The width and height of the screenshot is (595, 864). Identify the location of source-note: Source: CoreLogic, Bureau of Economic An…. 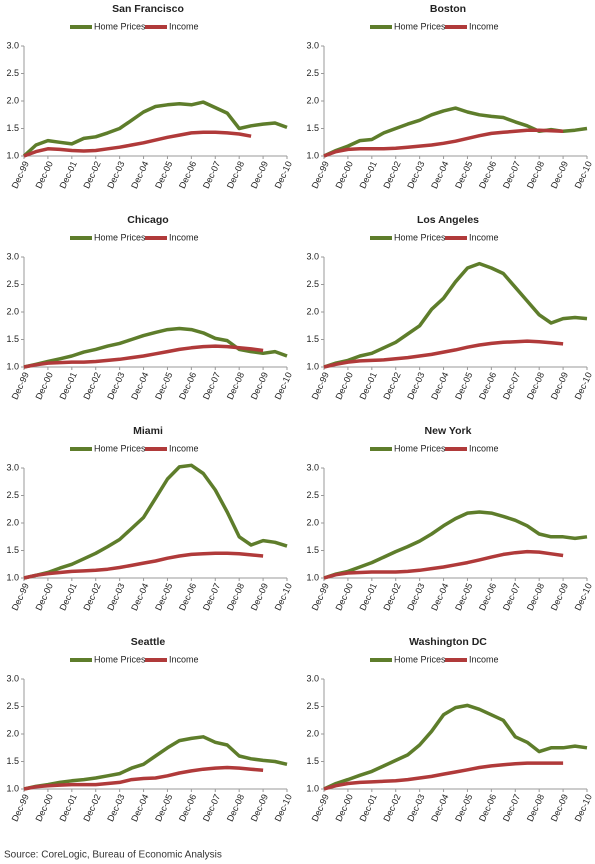
(113, 855).